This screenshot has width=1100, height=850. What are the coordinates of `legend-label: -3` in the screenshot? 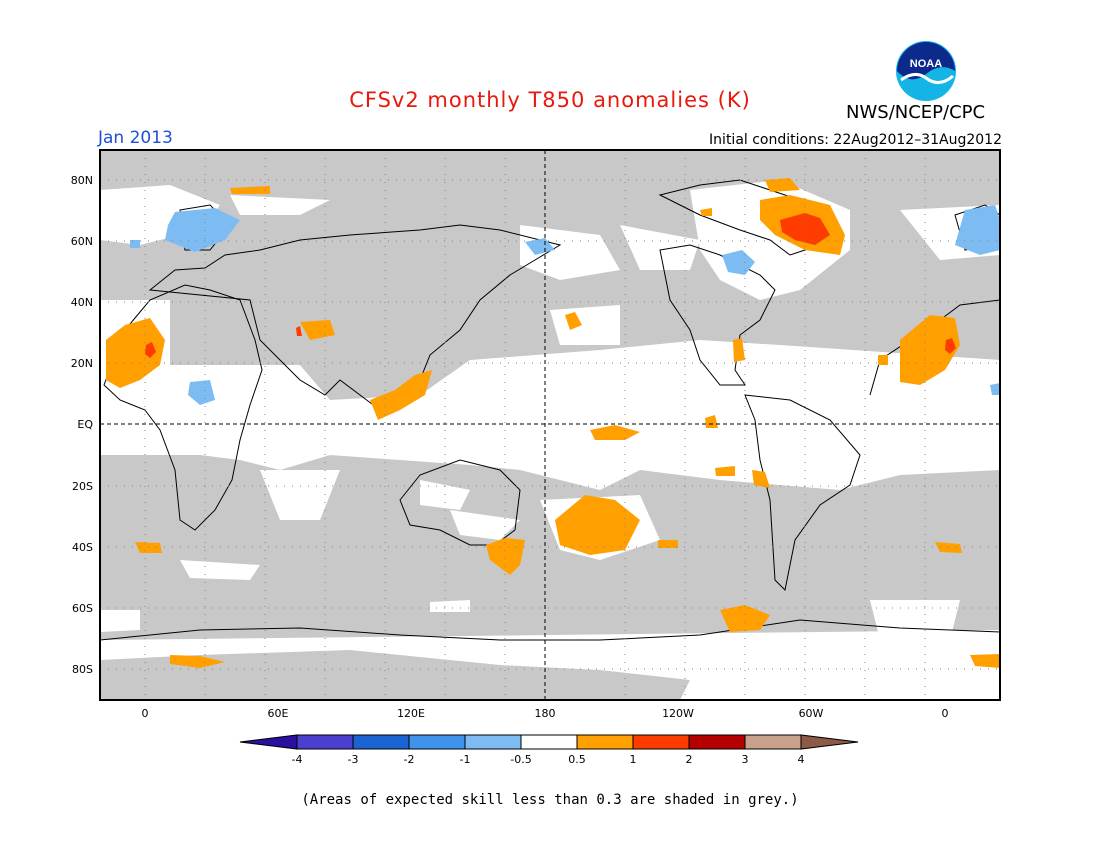 It's located at (353, 759).